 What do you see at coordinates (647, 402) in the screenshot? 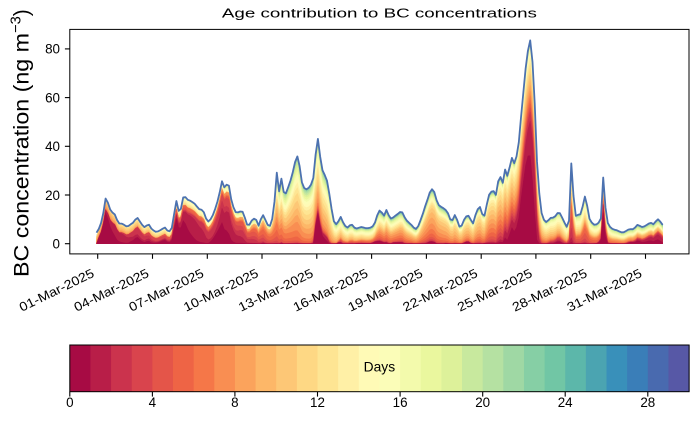
I see `svg-text: 28` at bounding box center [647, 402].